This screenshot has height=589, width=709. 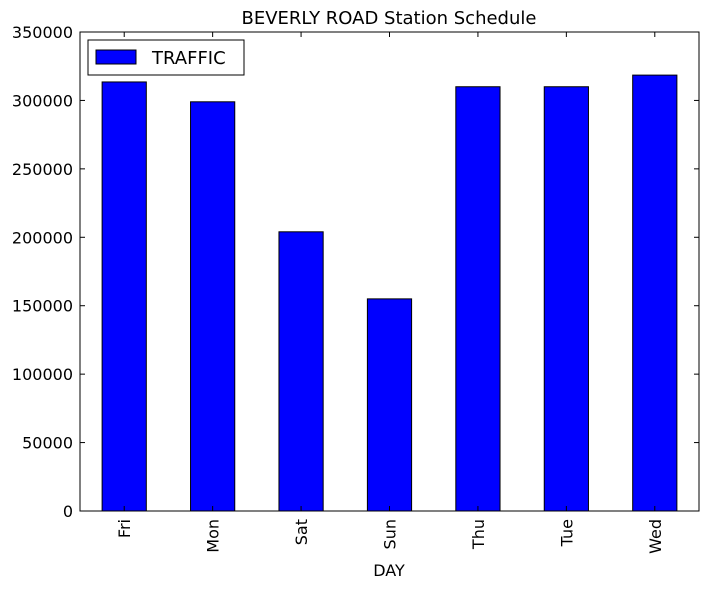 I want to click on bar-tue, so click(x=566, y=299).